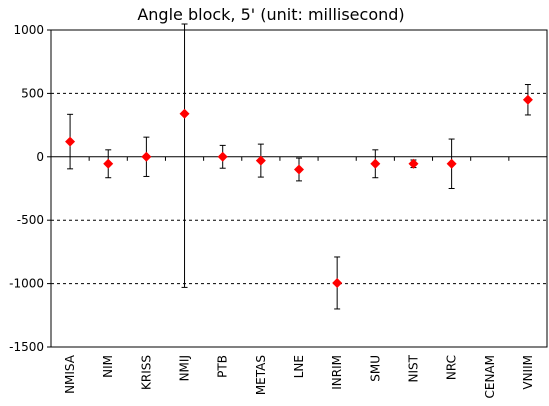 This screenshot has height=406, width=549. Describe the element at coordinates (185, 368) in the screenshot. I see `x-category-label: NMIJ` at that location.